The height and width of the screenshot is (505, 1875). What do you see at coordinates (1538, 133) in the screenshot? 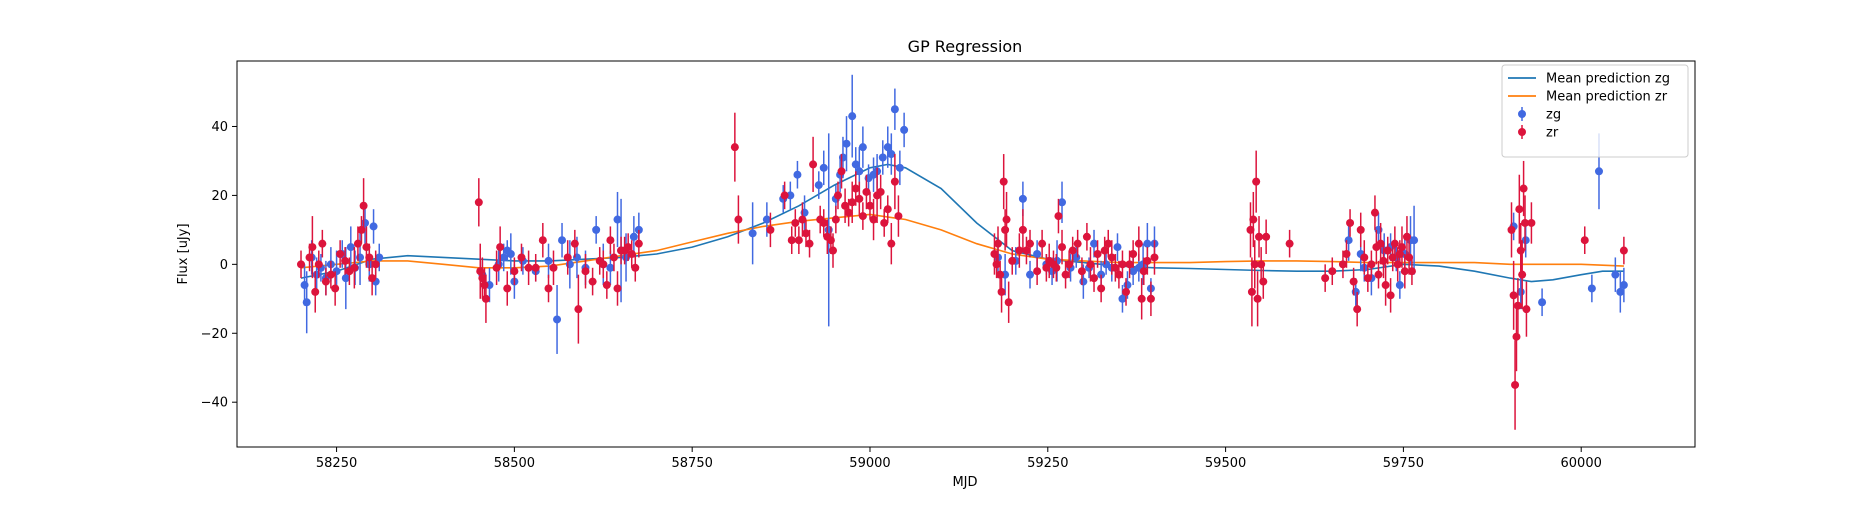
I see `legend-entry: zr` at bounding box center [1538, 133].